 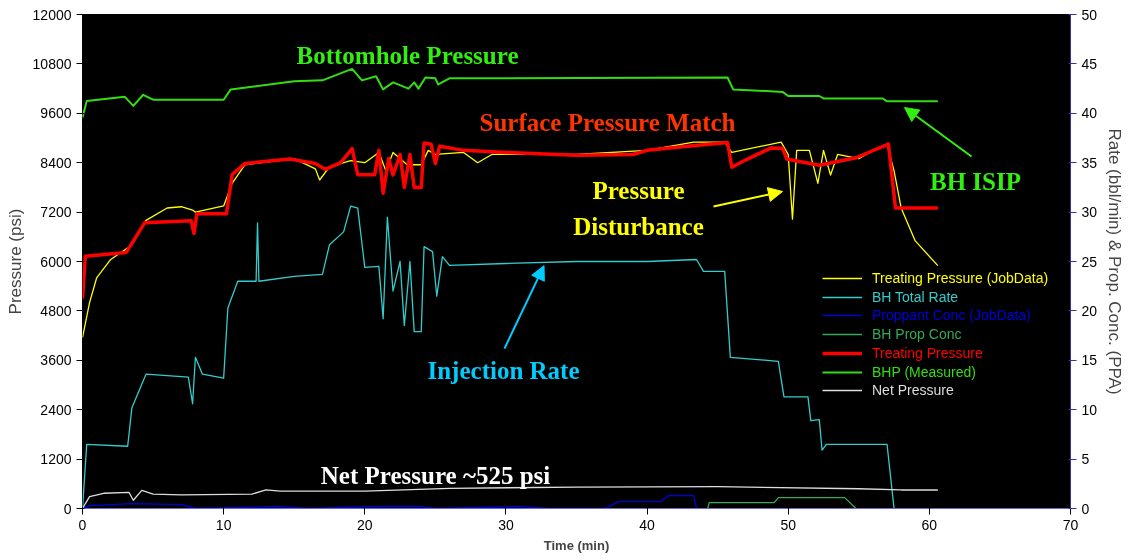 I want to click on x-tick-label: 70, so click(x=1070, y=524).